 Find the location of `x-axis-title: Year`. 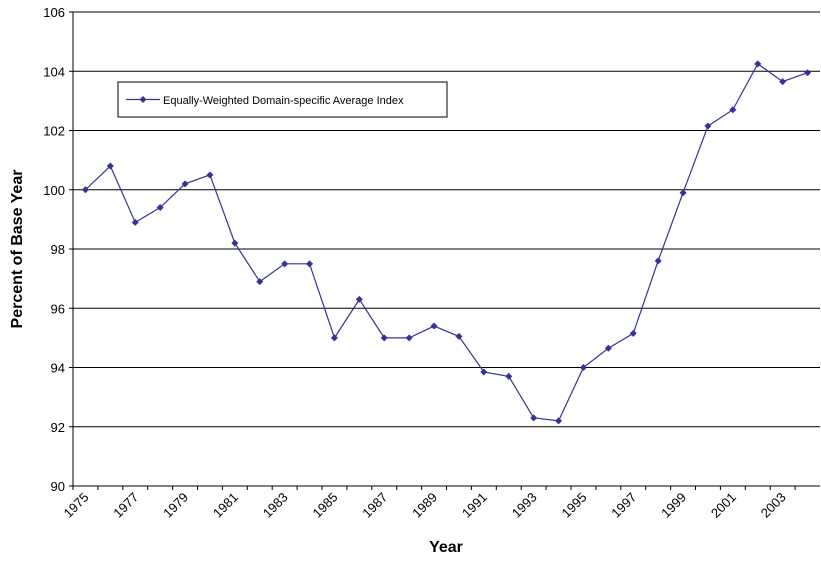

x-axis-title: Year is located at coordinates (446, 547).